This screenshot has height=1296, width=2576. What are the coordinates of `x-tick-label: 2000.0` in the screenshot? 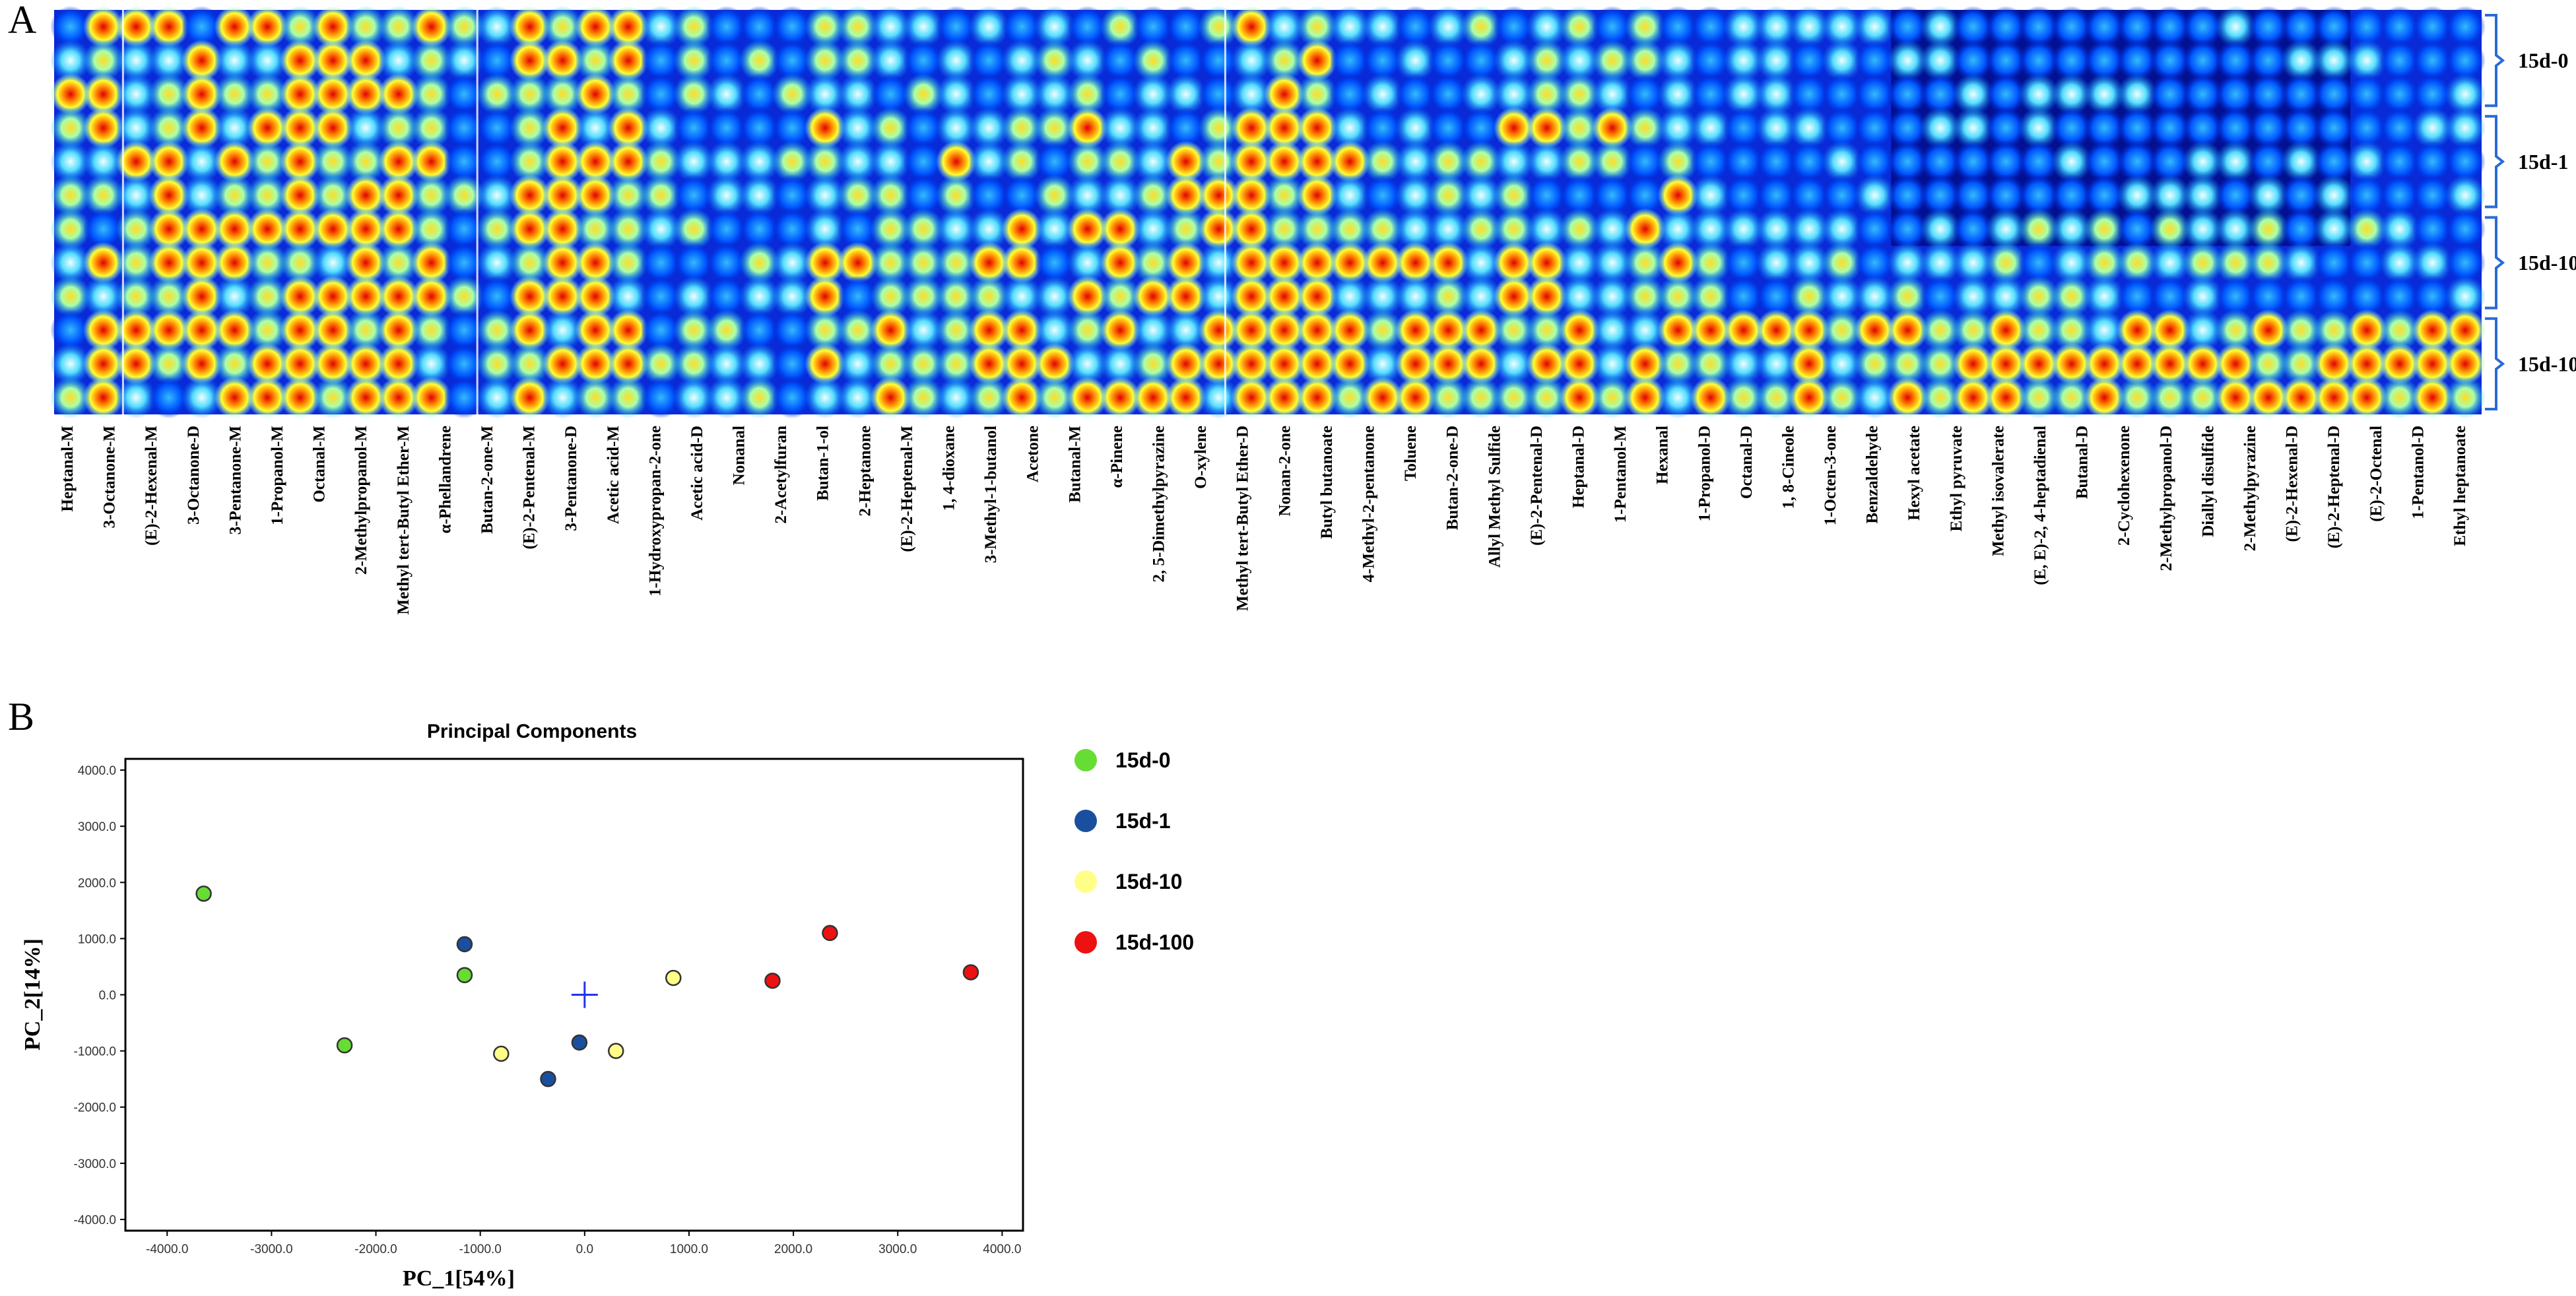 It's located at (793, 1249).